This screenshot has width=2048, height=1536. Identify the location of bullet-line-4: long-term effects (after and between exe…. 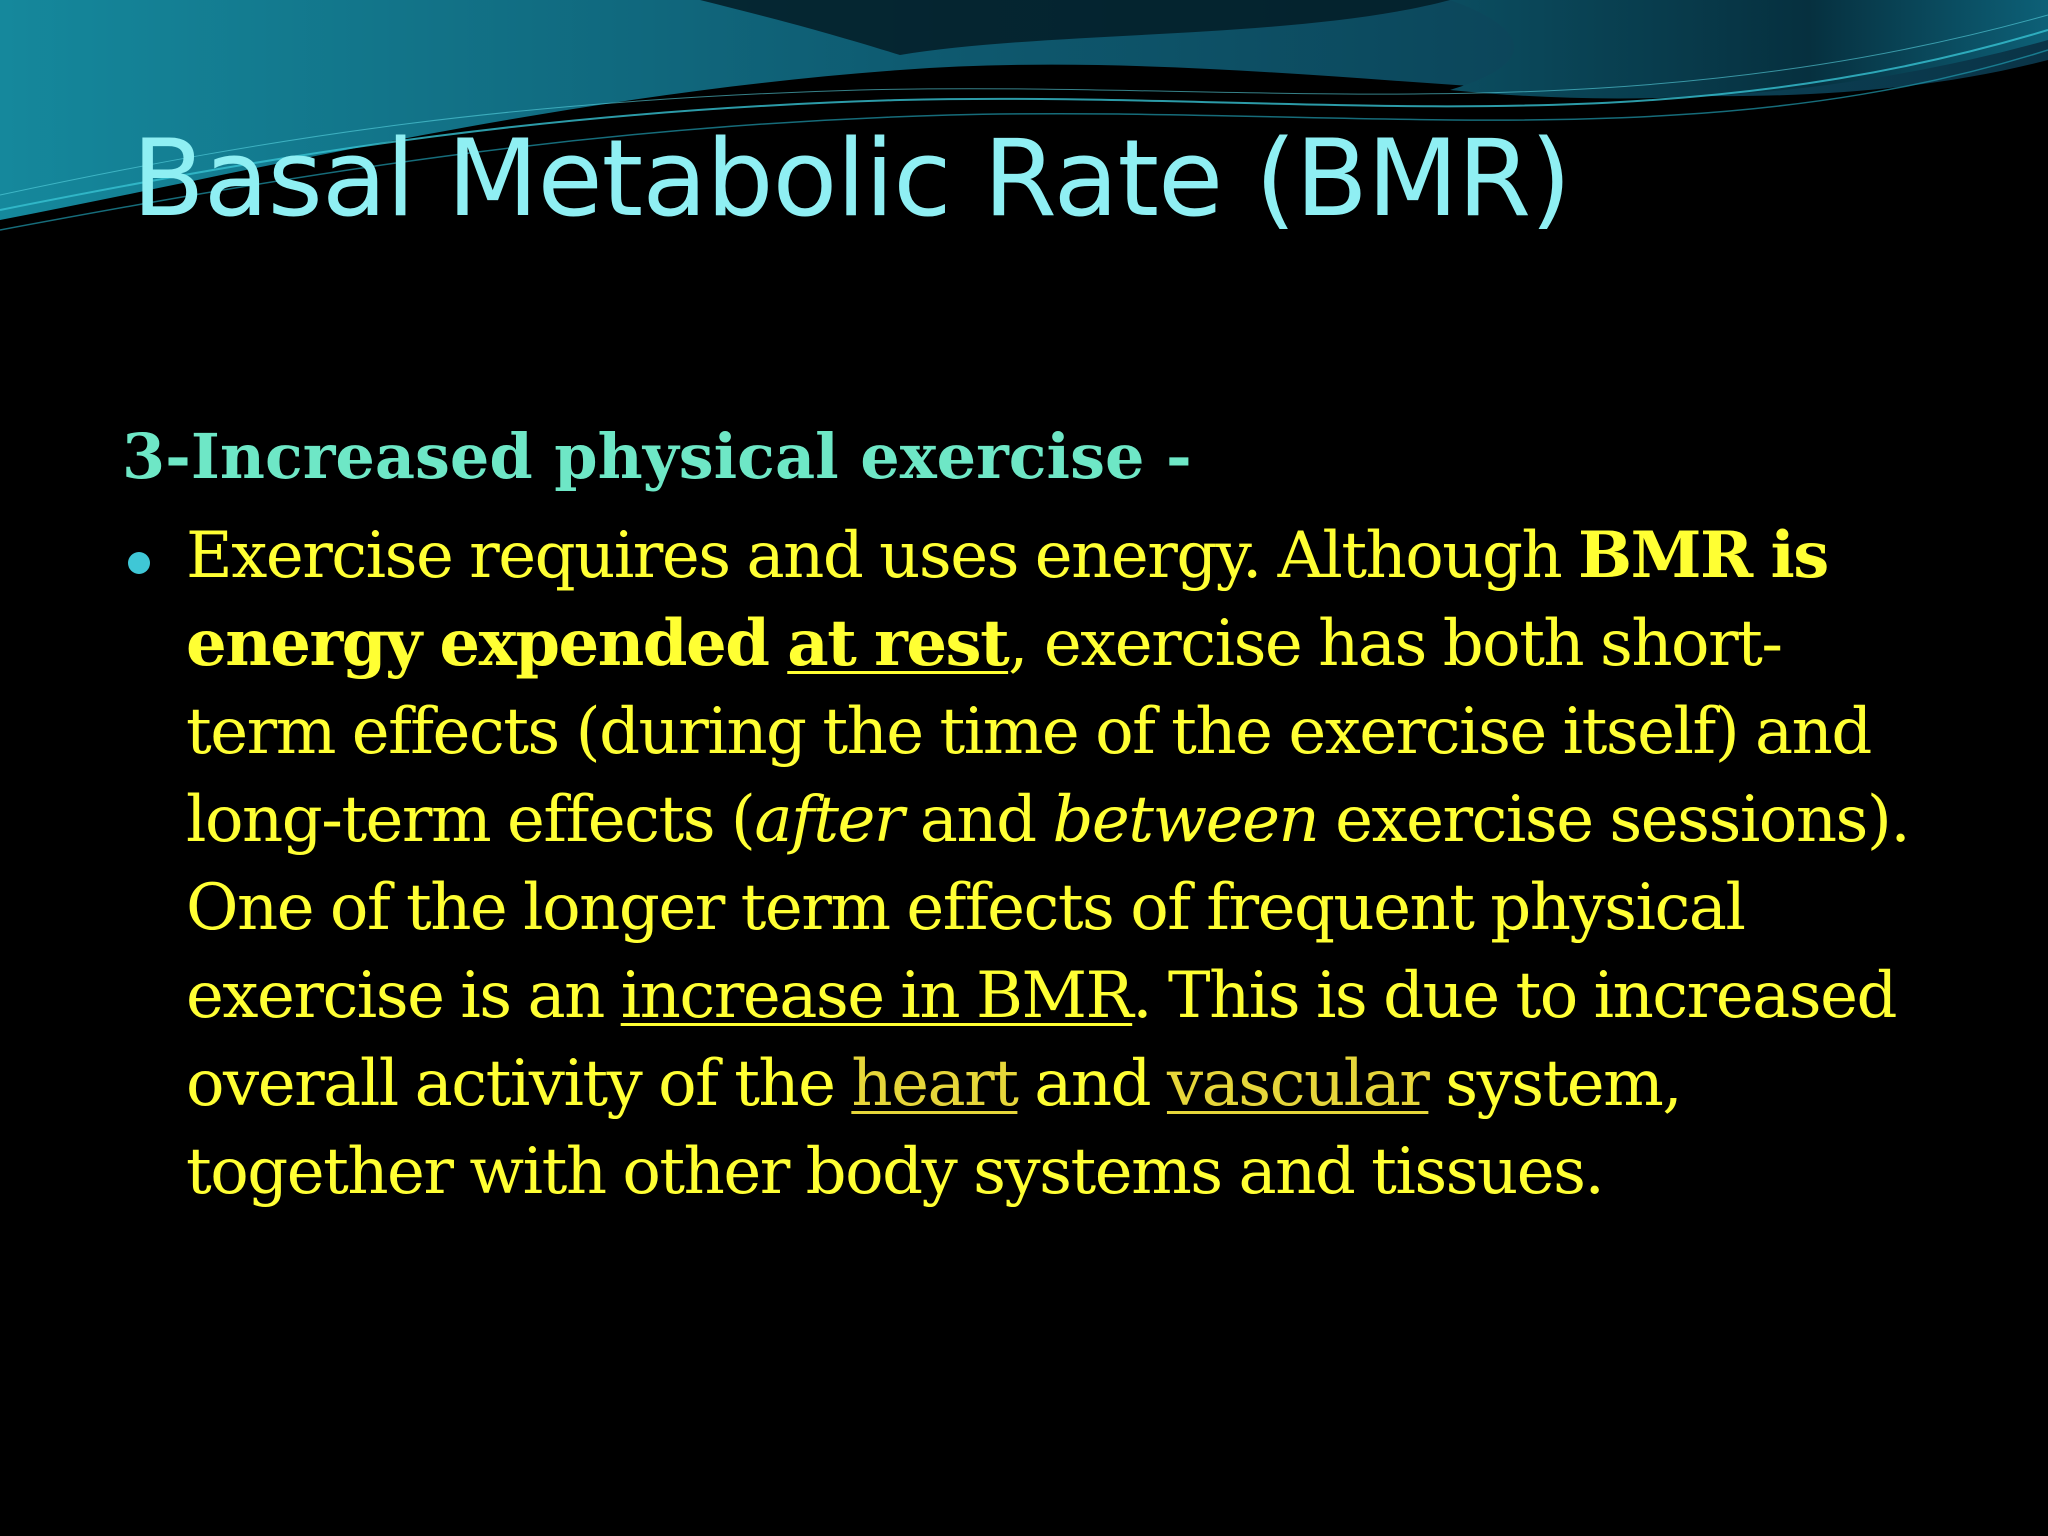
(1064, 820).